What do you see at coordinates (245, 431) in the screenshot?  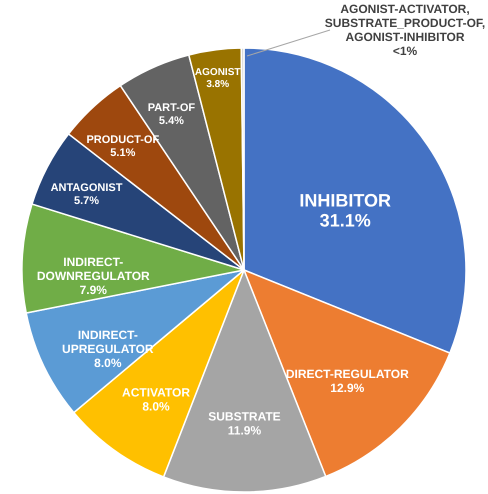 I see `data-label: 11.9%` at bounding box center [245, 431].